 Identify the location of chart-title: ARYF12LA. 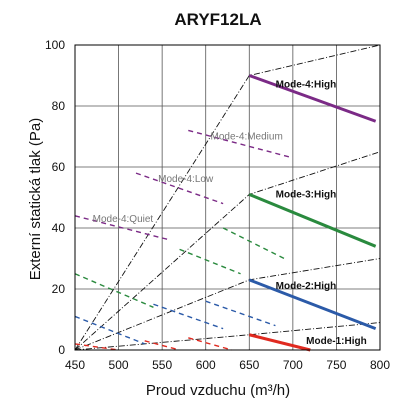
(217, 19).